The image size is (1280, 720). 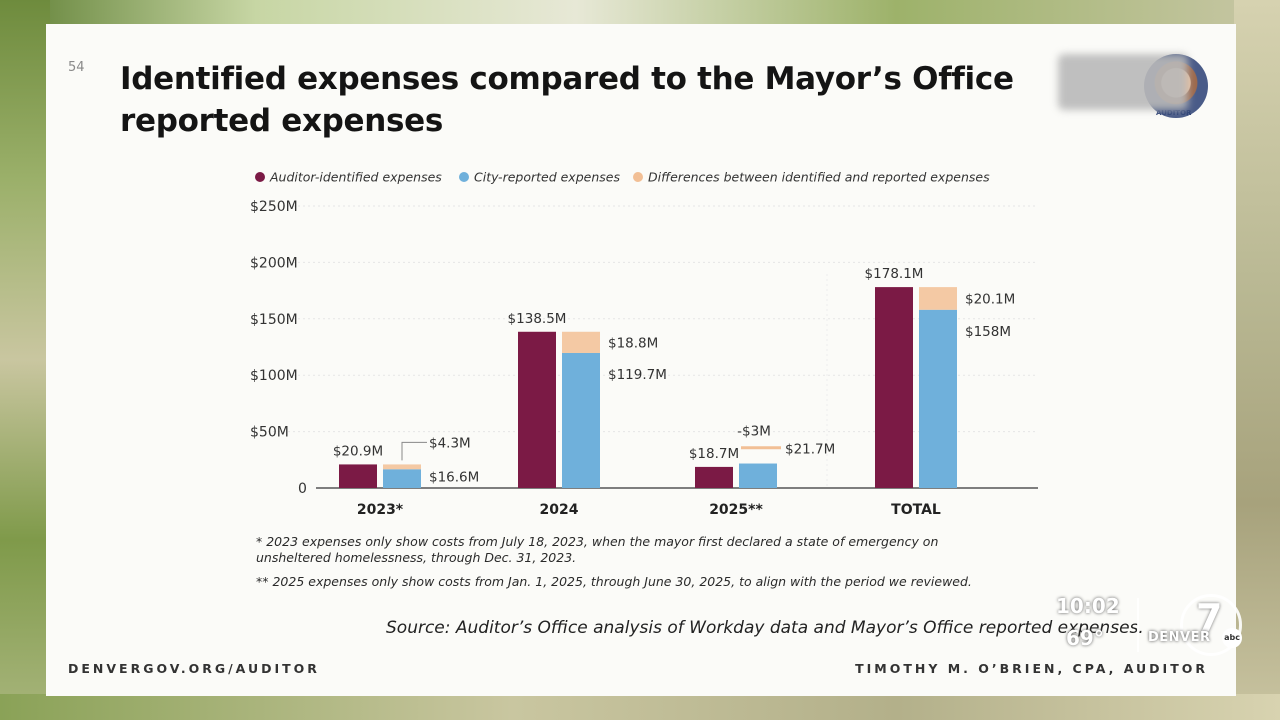 I want to click on tv-temperature: 69°, so click(x=1085, y=638).